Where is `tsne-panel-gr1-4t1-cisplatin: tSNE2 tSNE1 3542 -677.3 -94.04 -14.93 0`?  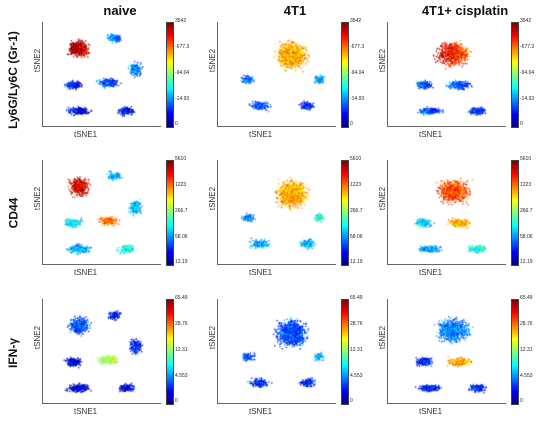 tsne-panel-gr1-4t1-cisplatin: tSNE2 tSNE1 3542 -677.3 -94.04 -14.93 0 is located at coordinates (455, 83).